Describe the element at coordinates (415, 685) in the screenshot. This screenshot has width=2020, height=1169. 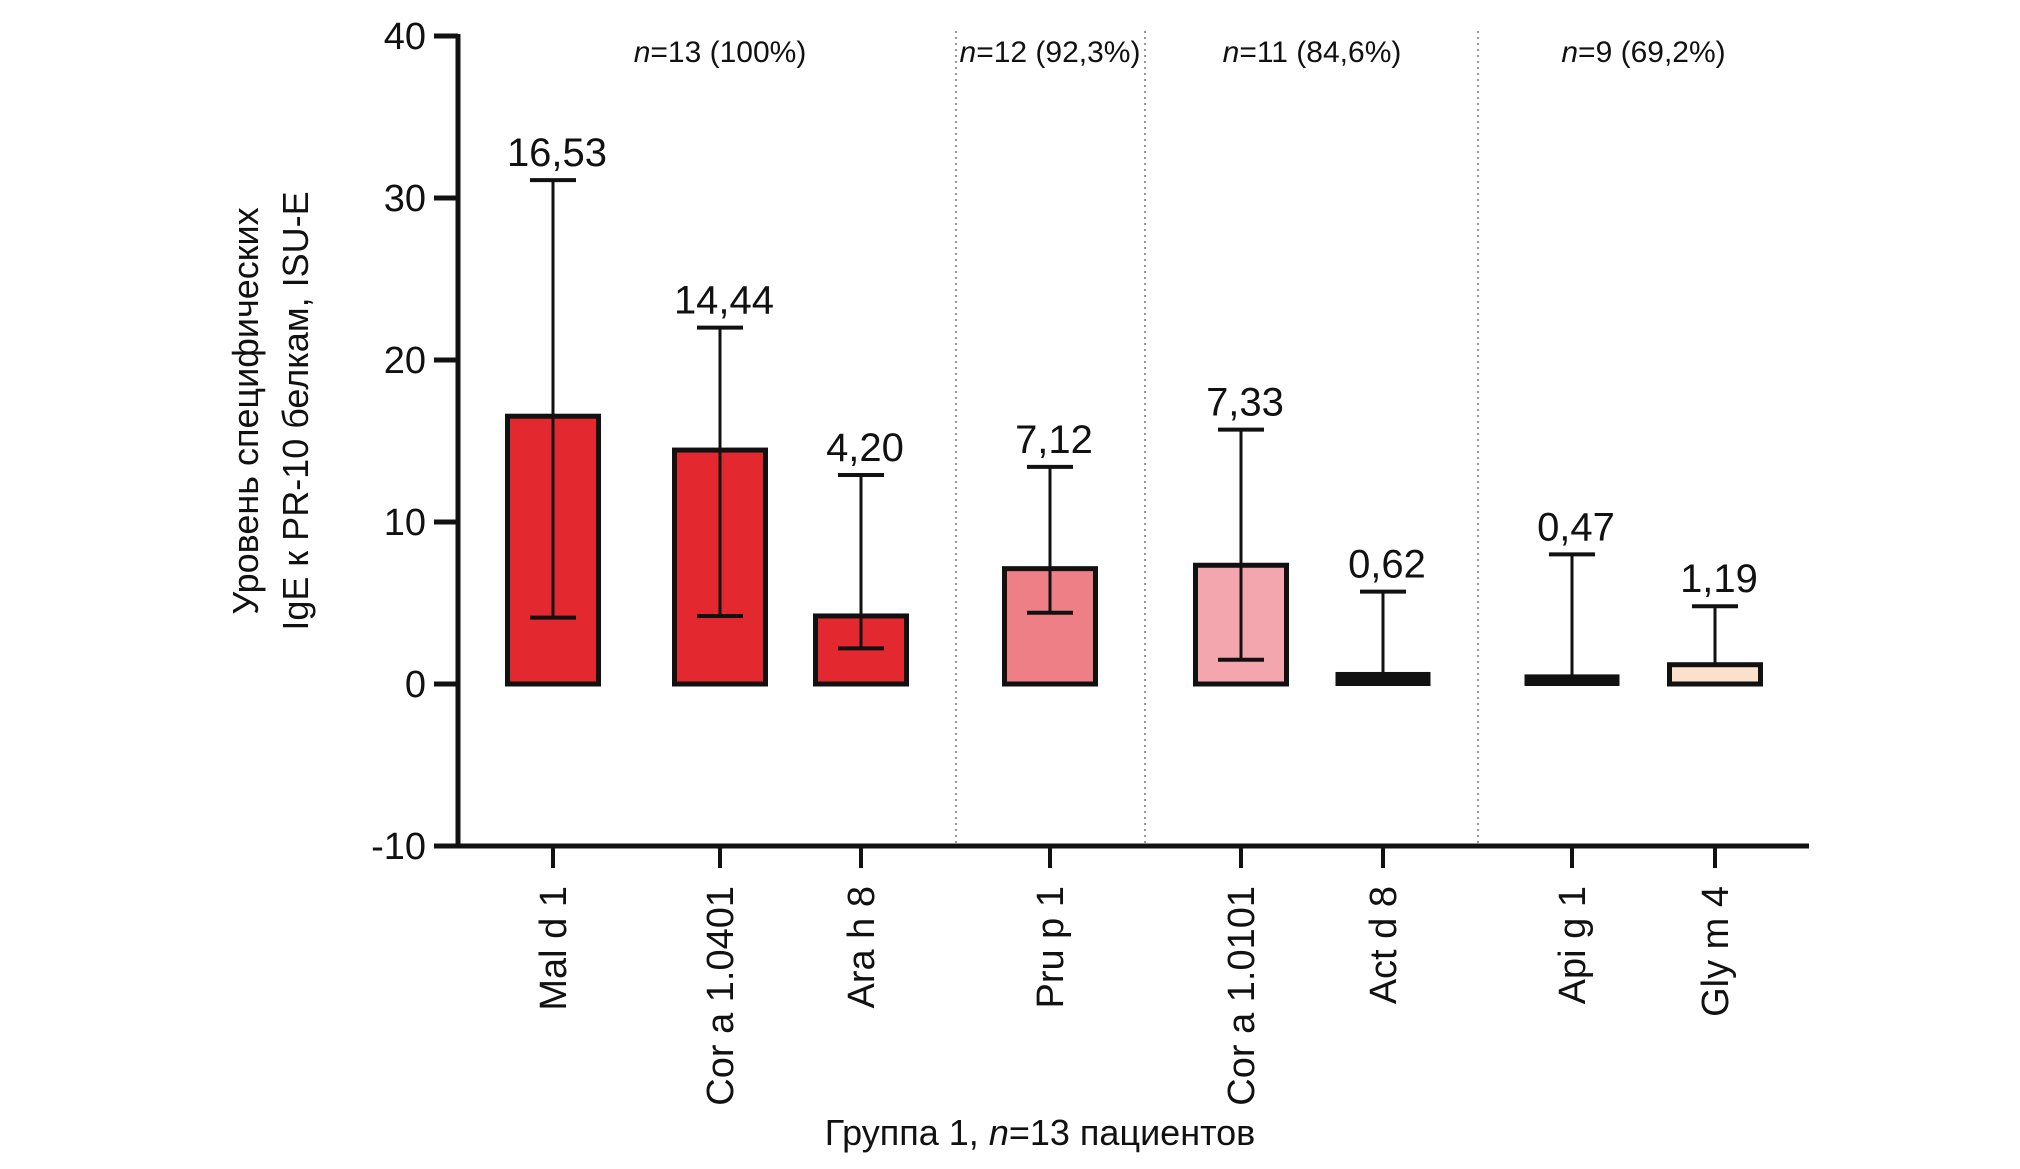
I see `y-tick-label: 0` at that location.